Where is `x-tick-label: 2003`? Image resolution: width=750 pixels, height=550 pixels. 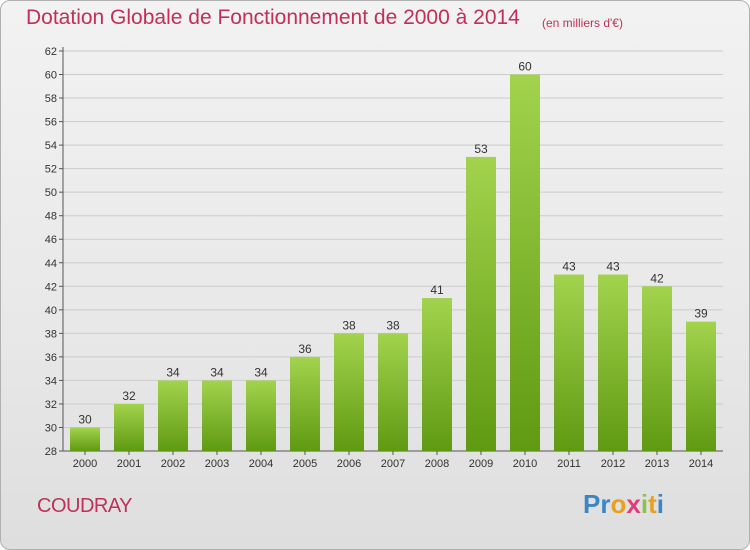 x-tick-label: 2003 is located at coordinates (217, 464).